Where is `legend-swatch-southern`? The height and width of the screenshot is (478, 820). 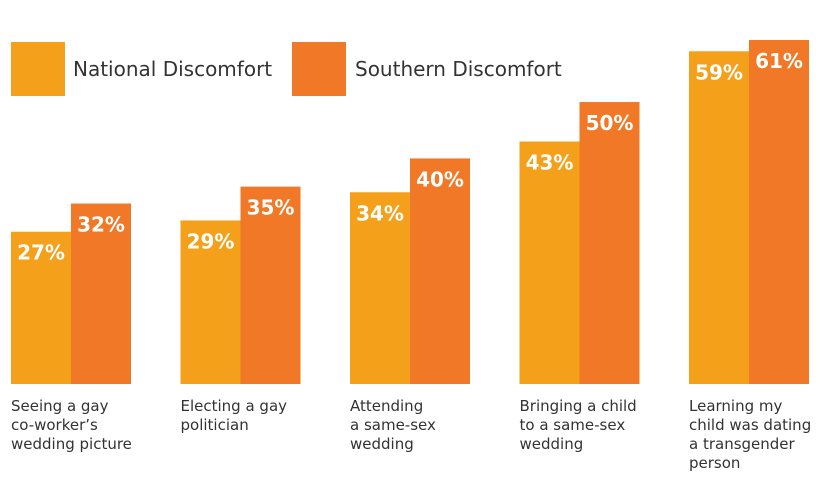
legend-swatch-southern is located at coordinates (319, 69).